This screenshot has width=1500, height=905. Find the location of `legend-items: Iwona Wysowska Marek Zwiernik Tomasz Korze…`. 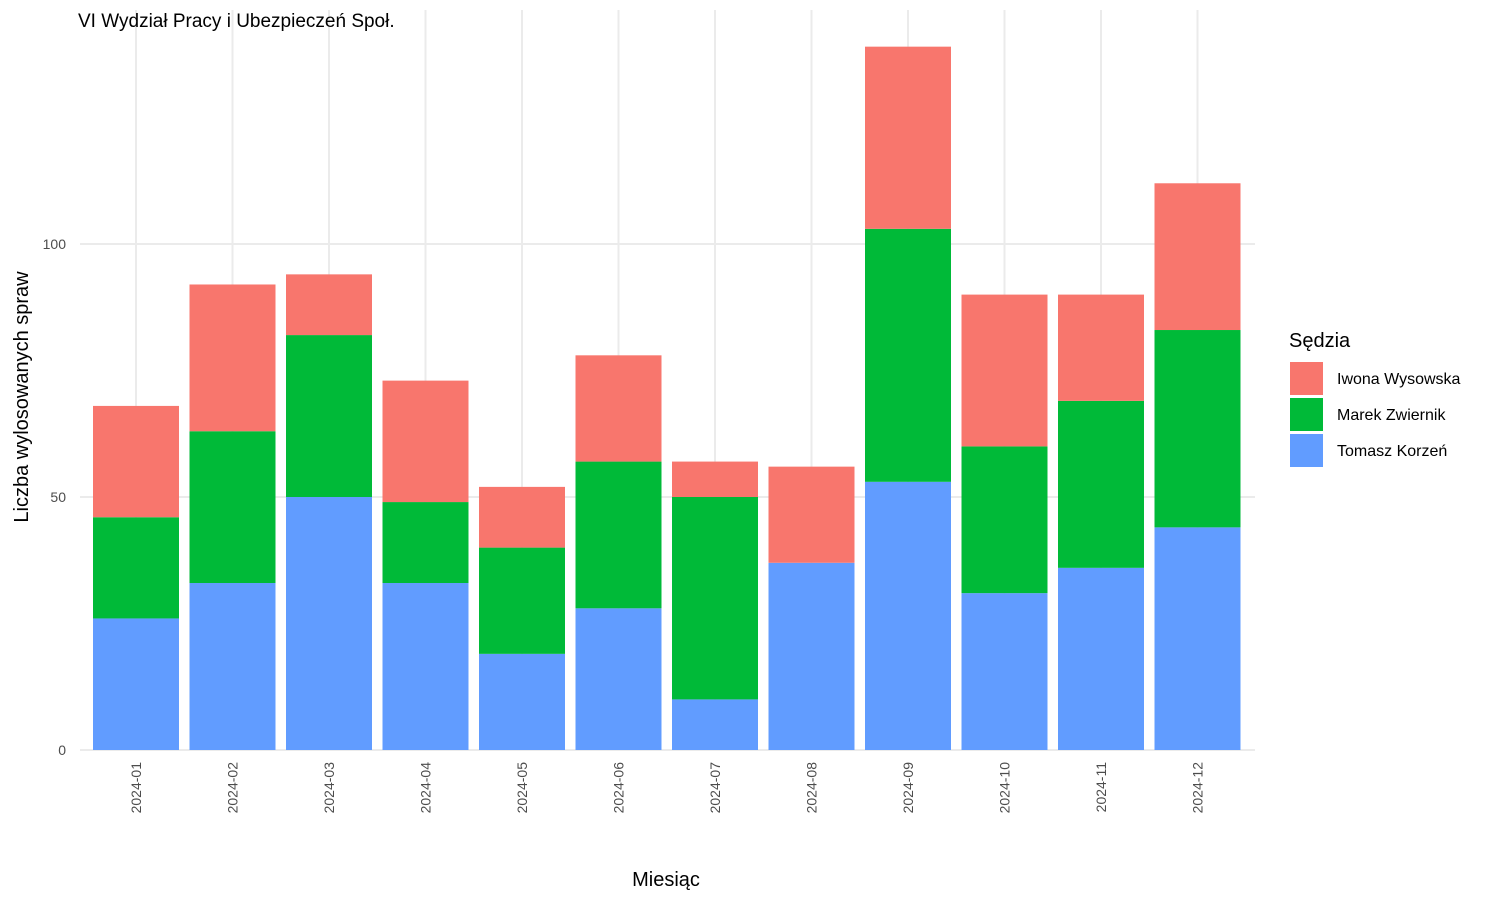

legend-items: Iwona Wysowska Marek Zwiernik Tomasz Korze… is located at coordinates (1375, 414).